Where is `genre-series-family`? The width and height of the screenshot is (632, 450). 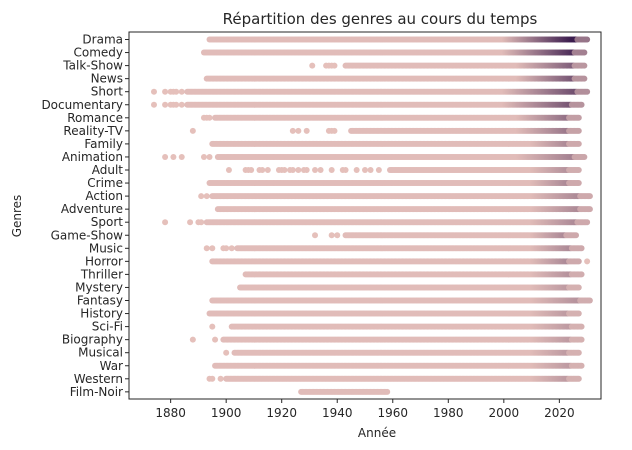 genre-series-family is located at coordinates (395, 143).